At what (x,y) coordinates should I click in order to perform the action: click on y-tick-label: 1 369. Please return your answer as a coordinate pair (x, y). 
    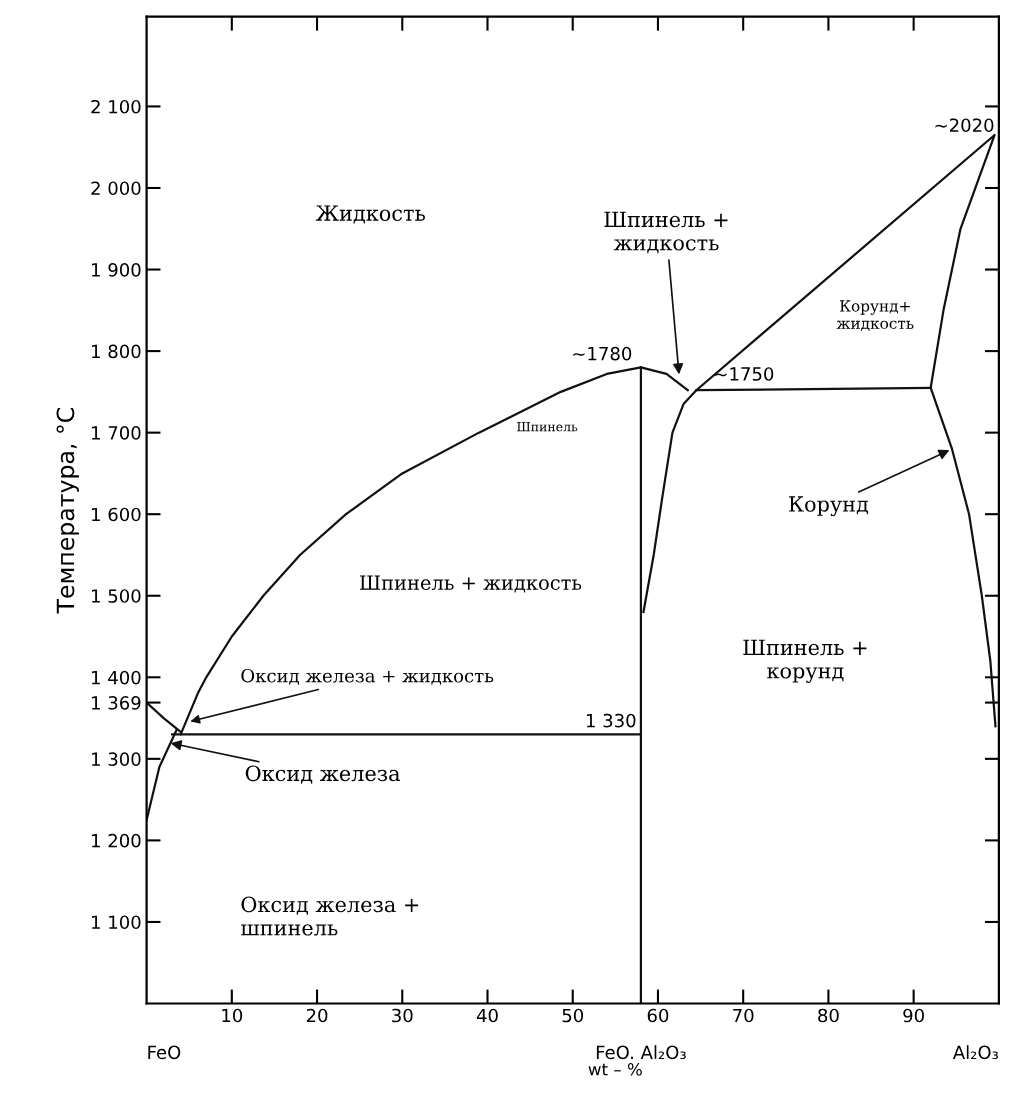
    Looking at the image, I should click on (116, 703).